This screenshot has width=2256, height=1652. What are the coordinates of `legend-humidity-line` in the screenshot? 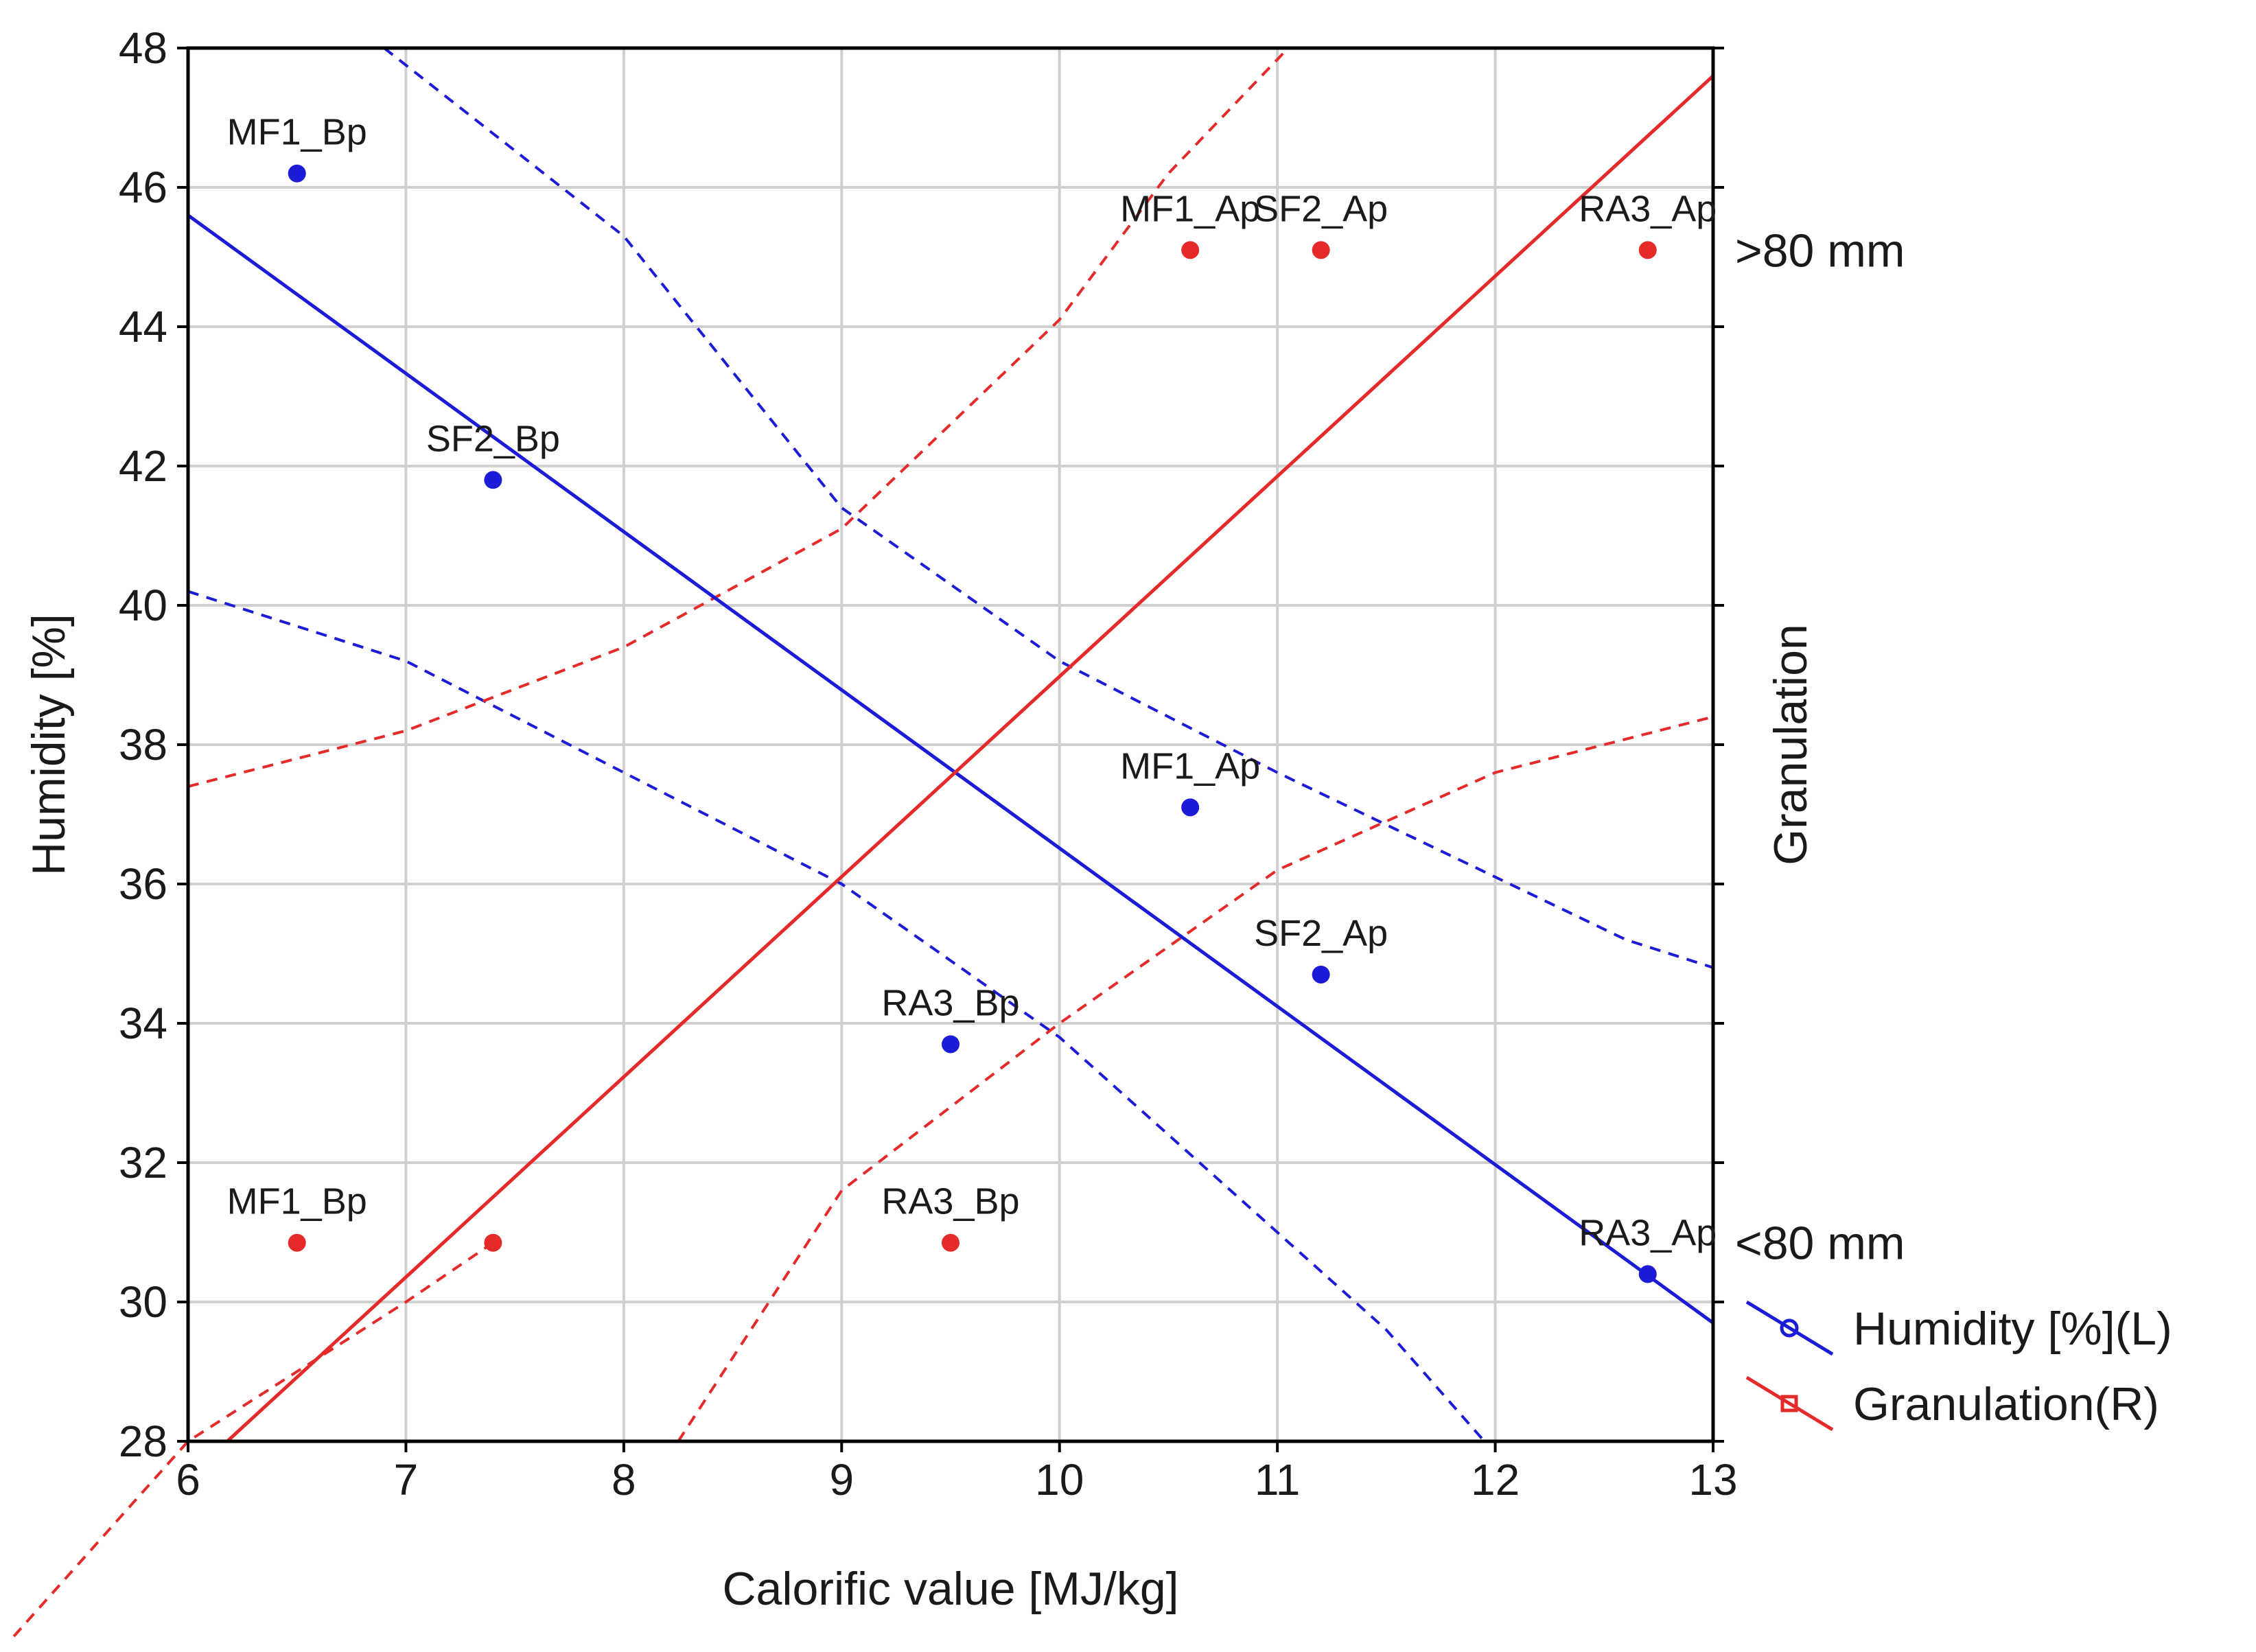 It's located at (1790, 1328).